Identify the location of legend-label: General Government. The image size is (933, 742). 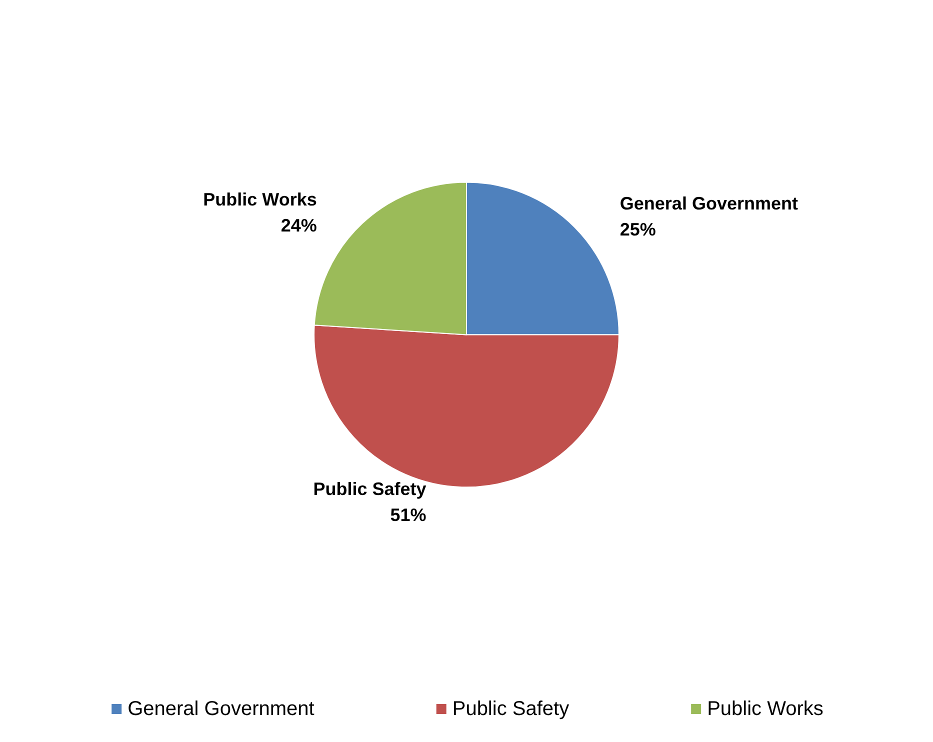
(221, 709).